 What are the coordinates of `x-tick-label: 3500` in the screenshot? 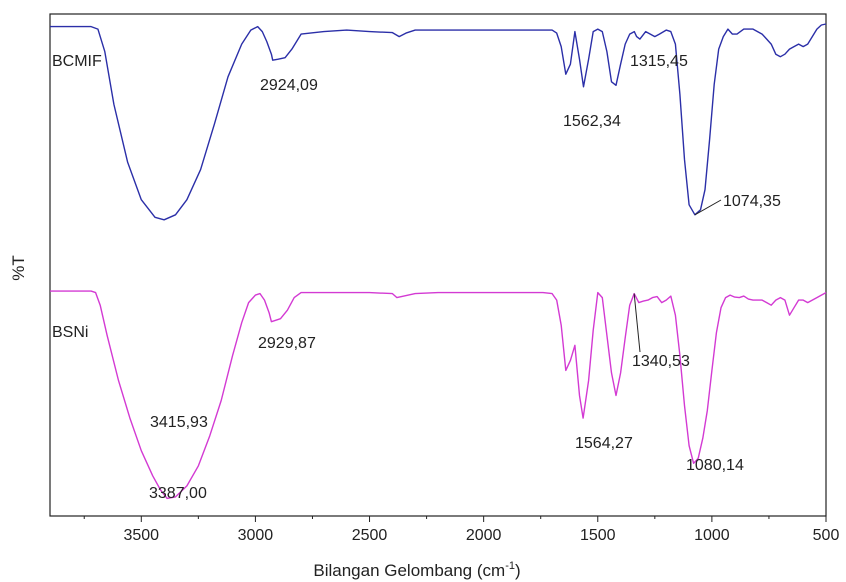 It's located at (141, 535).